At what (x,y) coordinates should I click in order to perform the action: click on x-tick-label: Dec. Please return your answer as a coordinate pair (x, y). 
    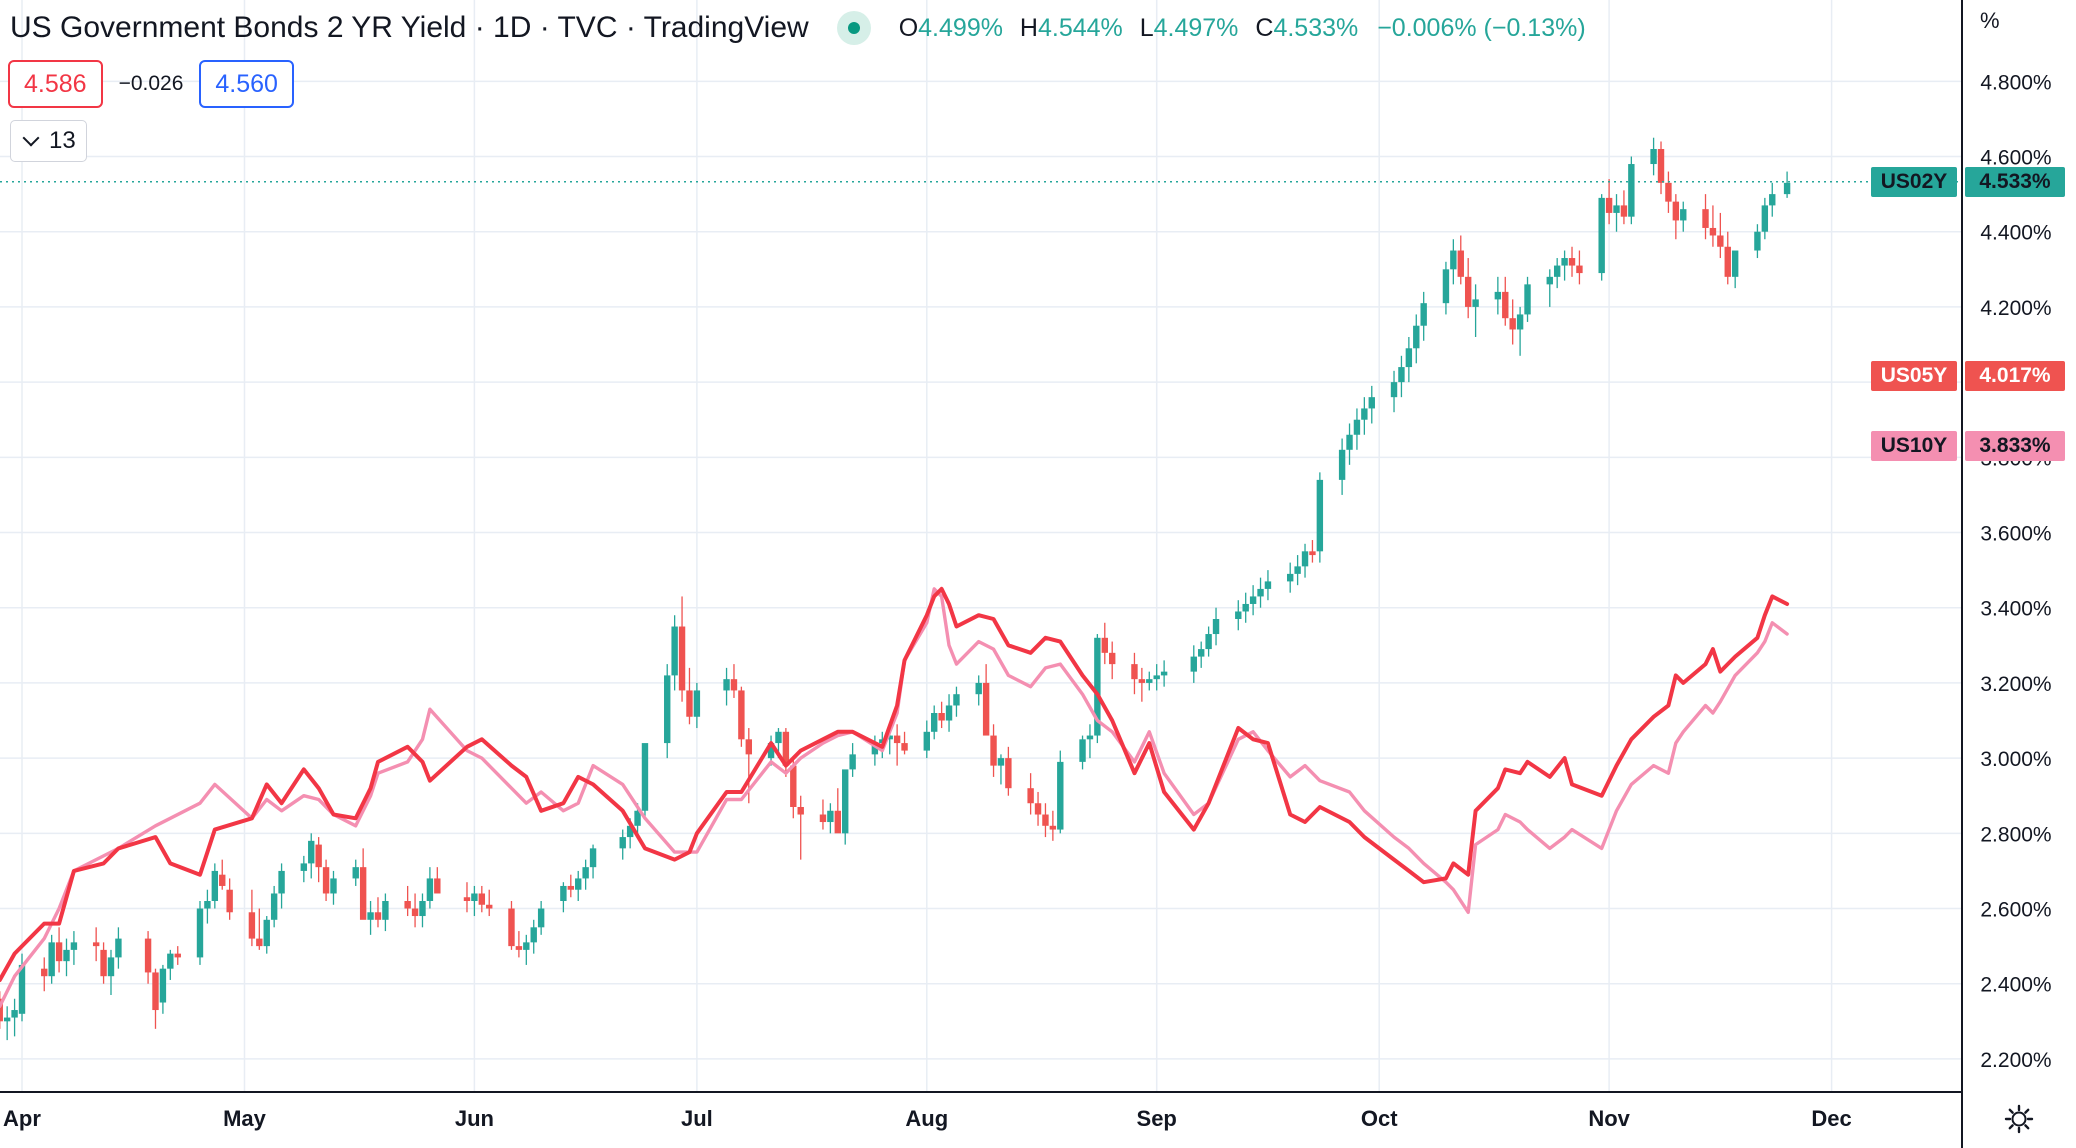
    Looking at the image, I should click on (1831, 1118).